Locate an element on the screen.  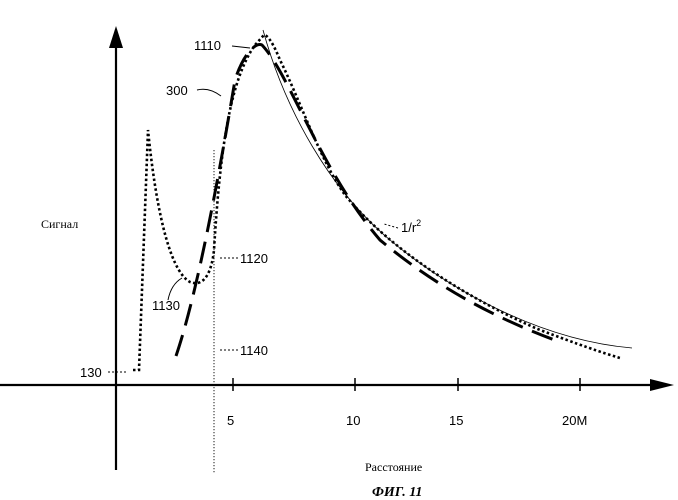
x-tick-label-5: 5 is located at coordinates (230, 420).